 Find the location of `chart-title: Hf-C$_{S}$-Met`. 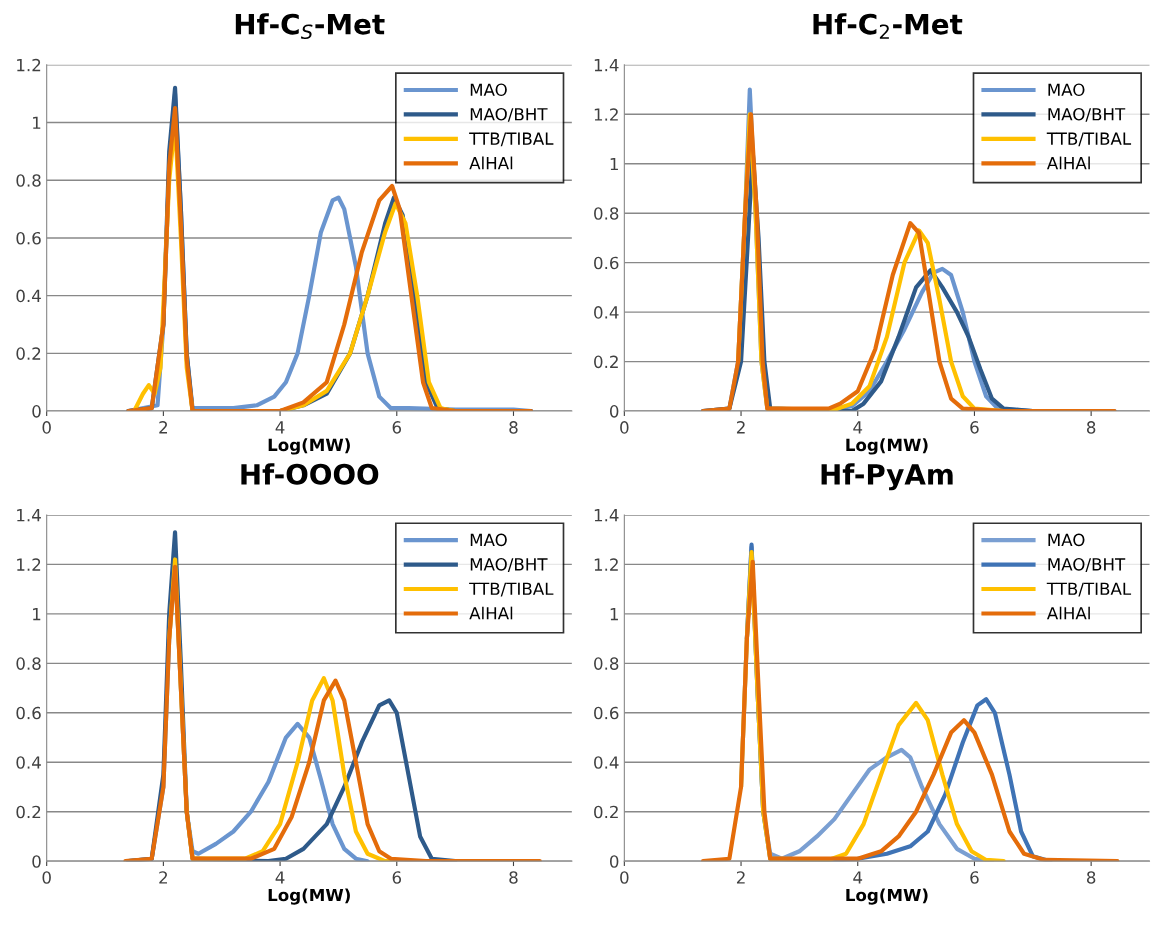

chart-title: Hf-C$_{S}$-Met is located at coordinates (310, 26).